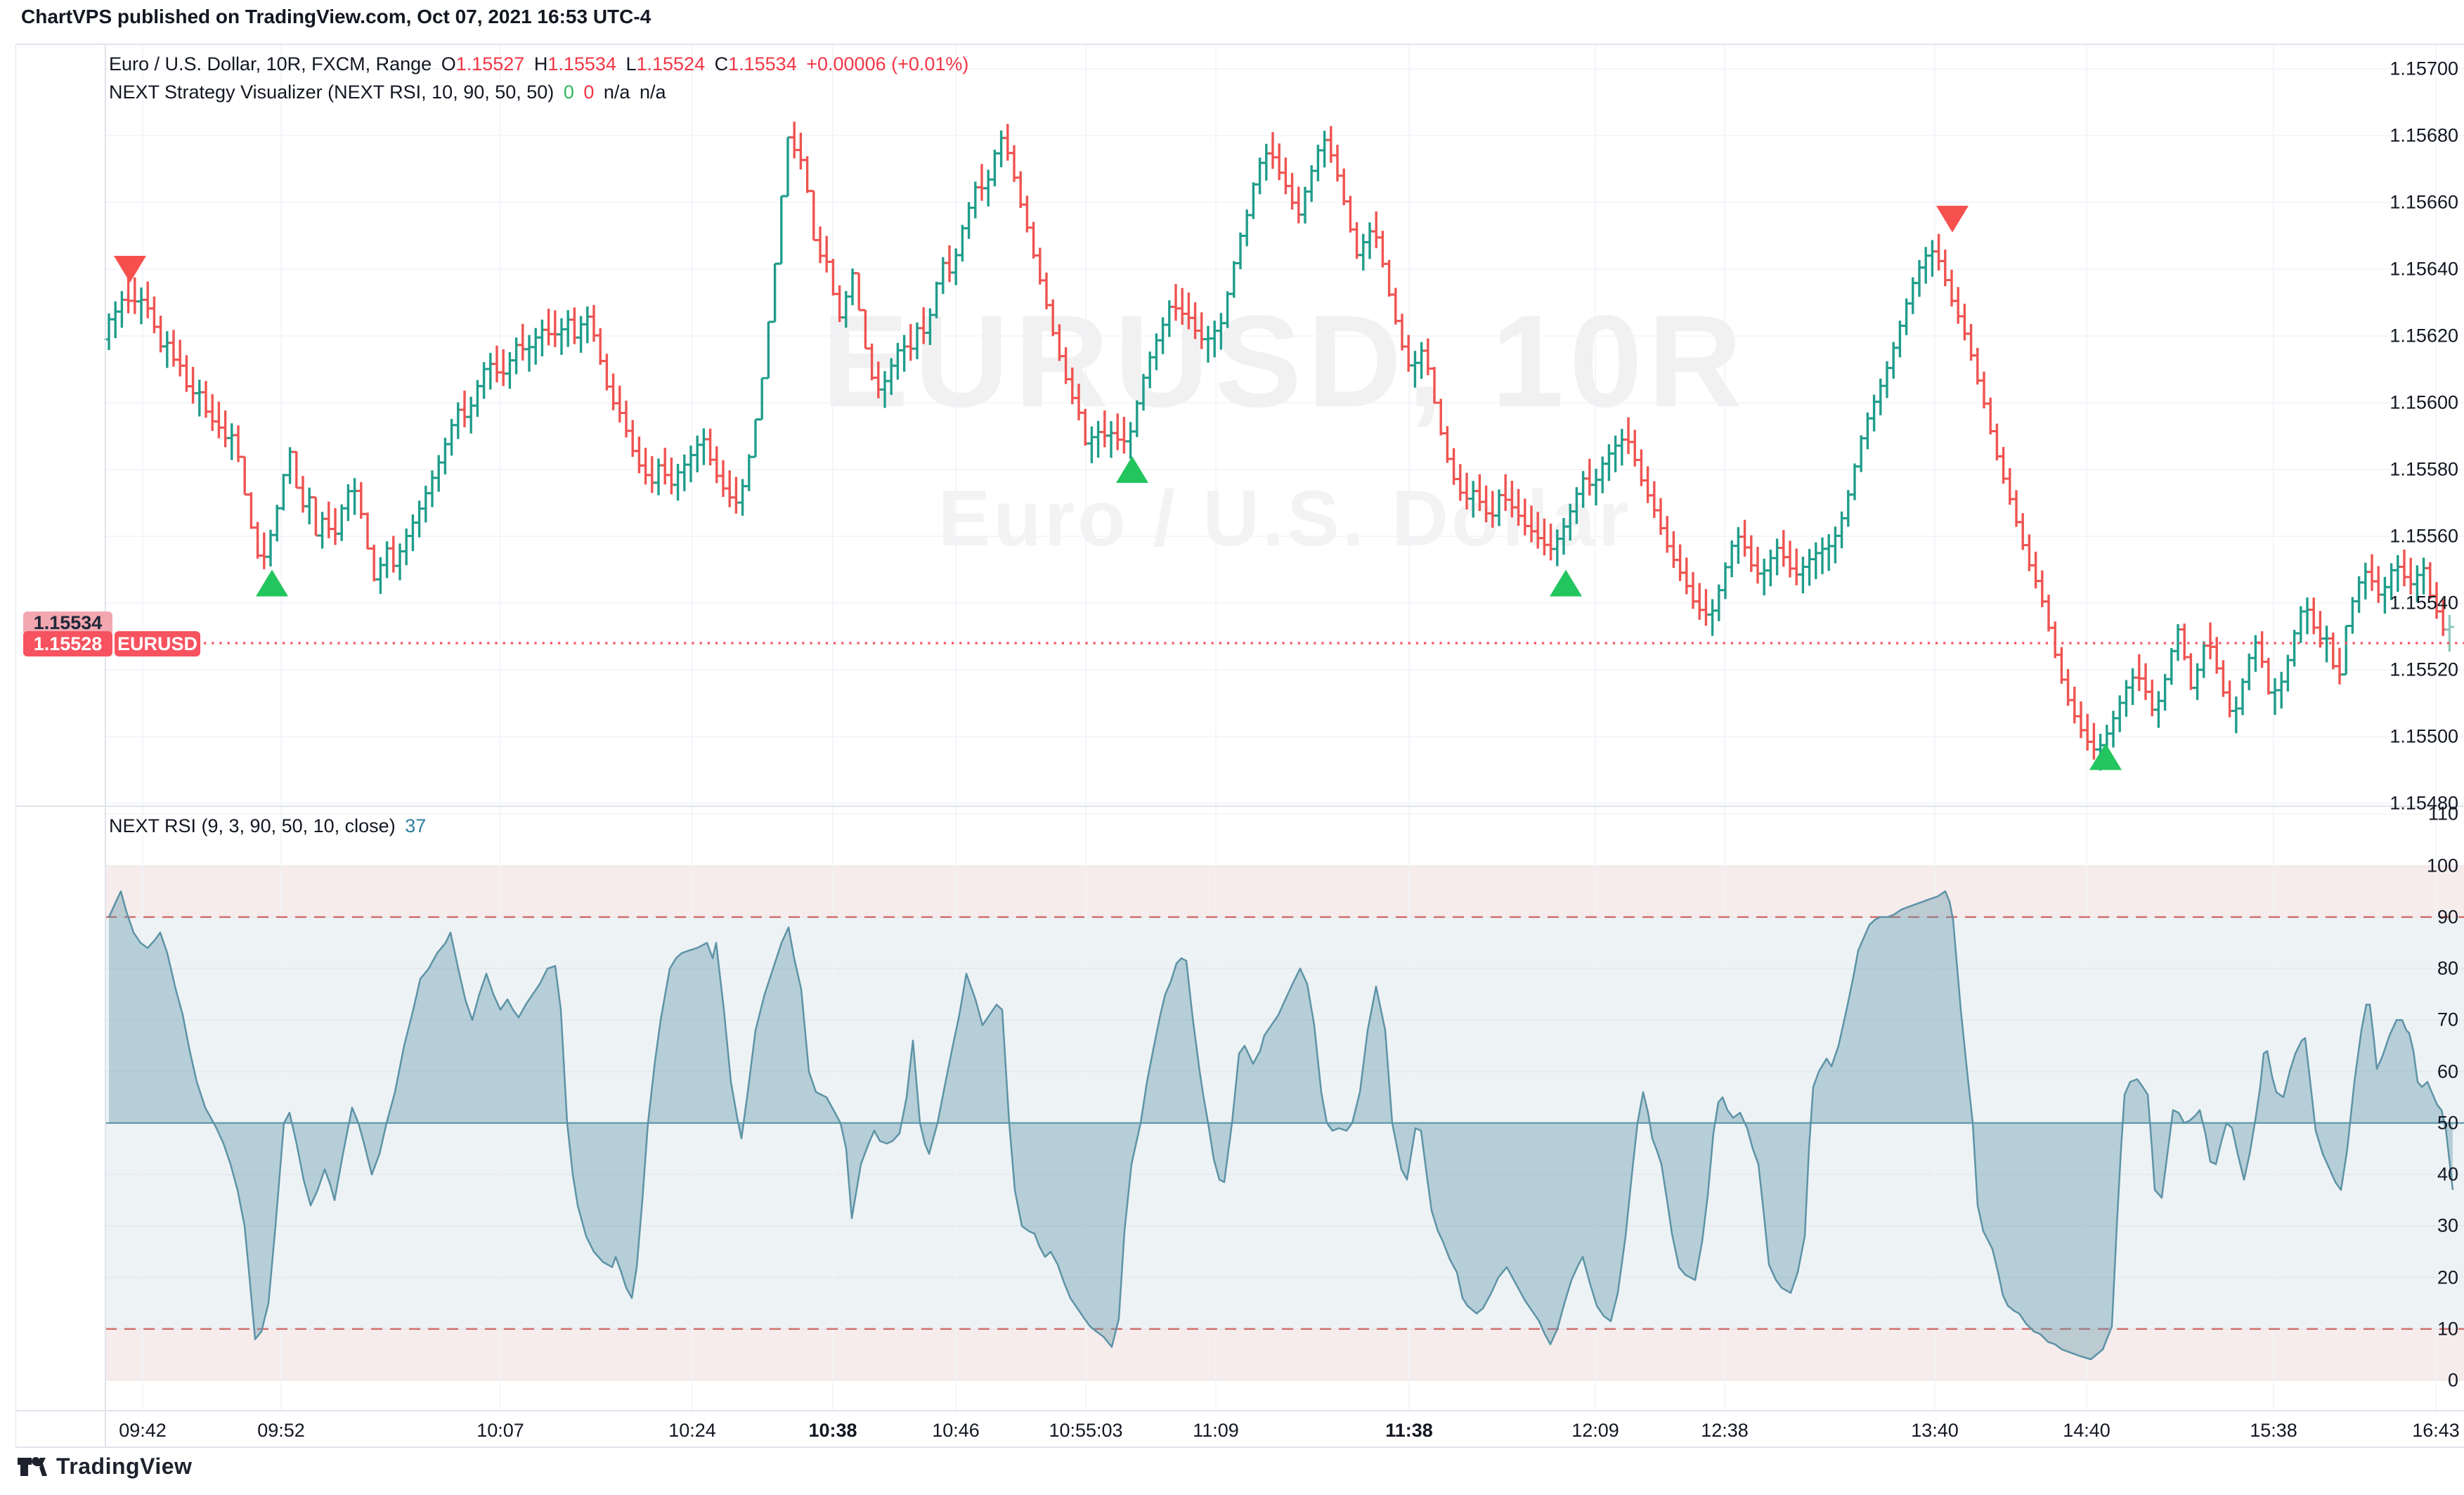 The width and height of the screenshot is (2464, 1495). I want to click on rsi-axis-label: 100, so click(2442, 865).